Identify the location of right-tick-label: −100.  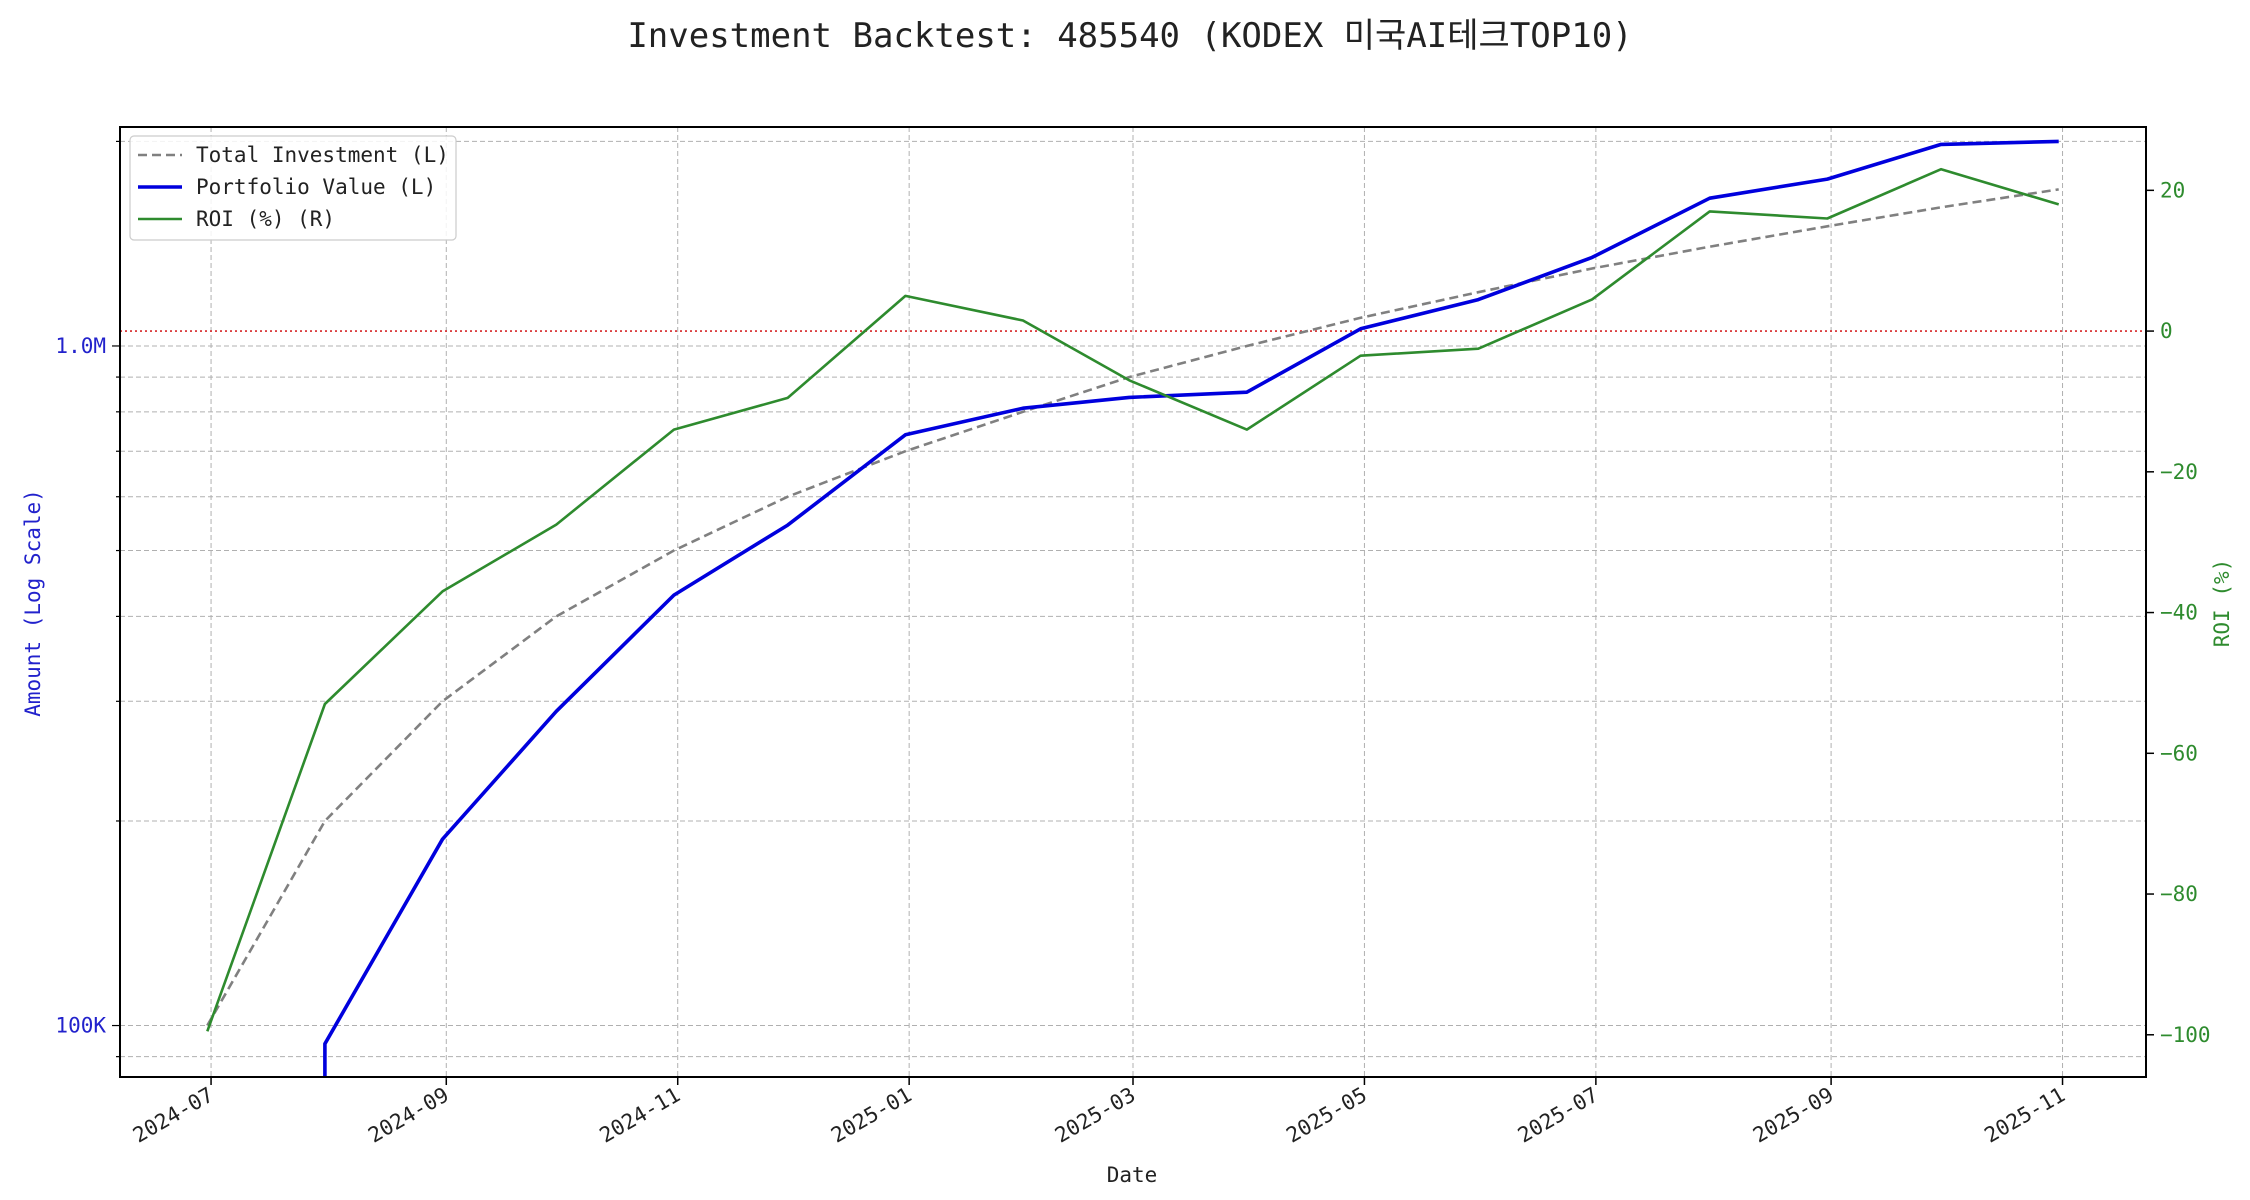
(2185, 1035).